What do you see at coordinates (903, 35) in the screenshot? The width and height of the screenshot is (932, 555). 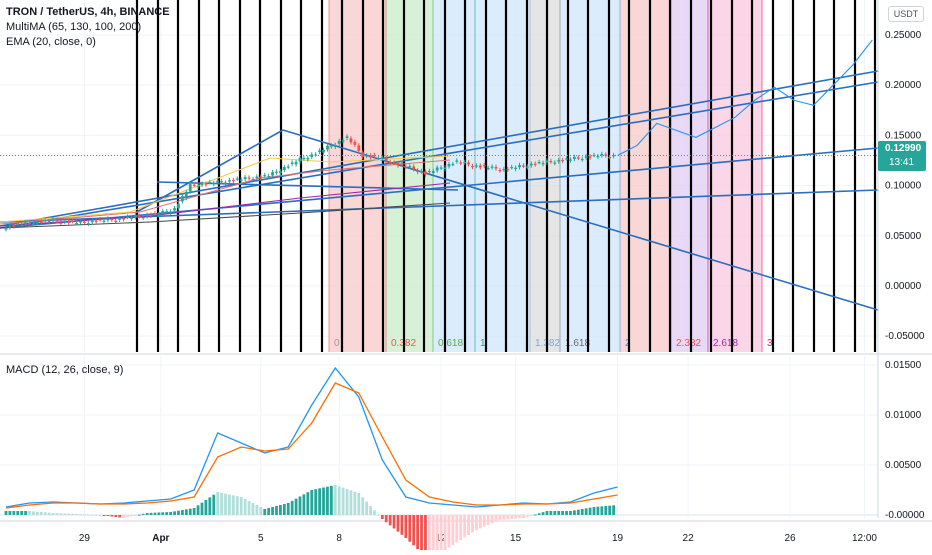 I see `price-tick-label: 0.25000` at bounding box center [903, 35].